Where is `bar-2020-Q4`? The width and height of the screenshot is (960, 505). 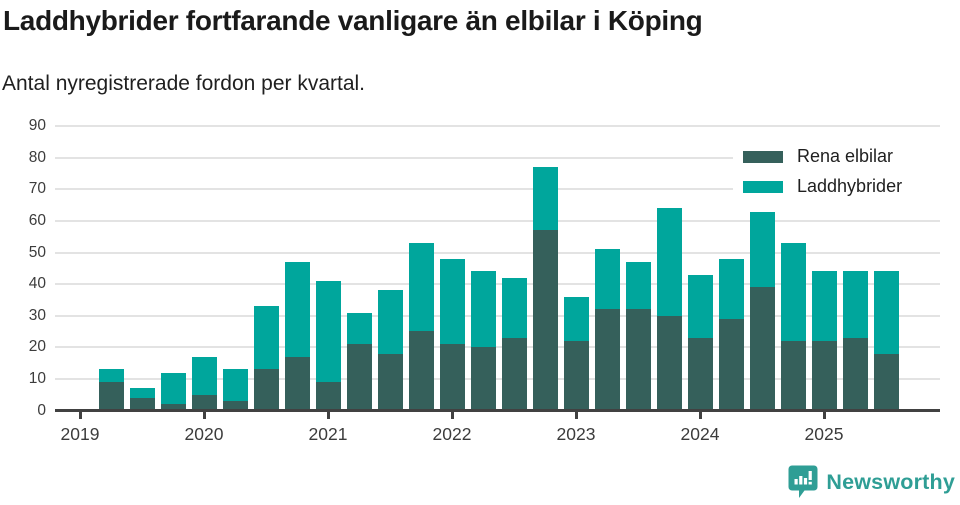 bar-2020-Q4 is located at coordinates (297, 336).